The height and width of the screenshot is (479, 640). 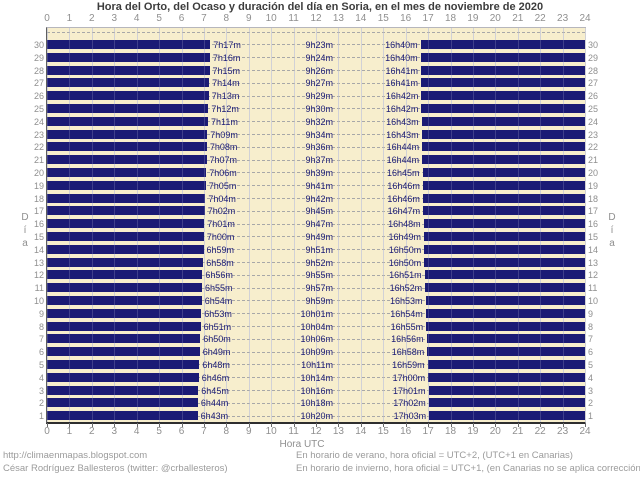 What do you see at coordinates (428, 431) in the screenshot?
I see `x-tick-label-bottom: 17` at bounding box center [428, 431].